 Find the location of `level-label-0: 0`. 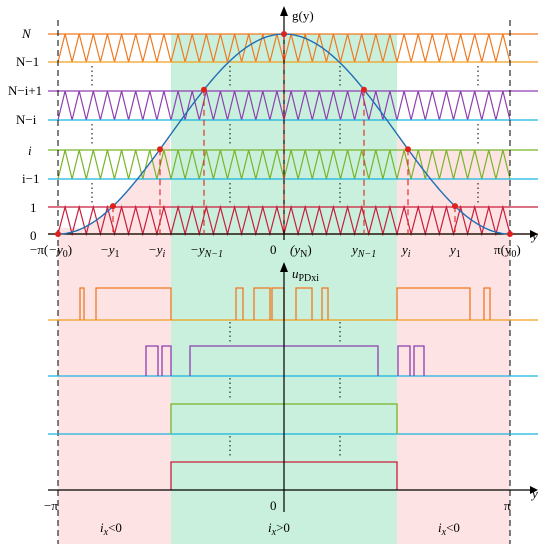

level-label-0: 0 is located at coordinates (33, 235).